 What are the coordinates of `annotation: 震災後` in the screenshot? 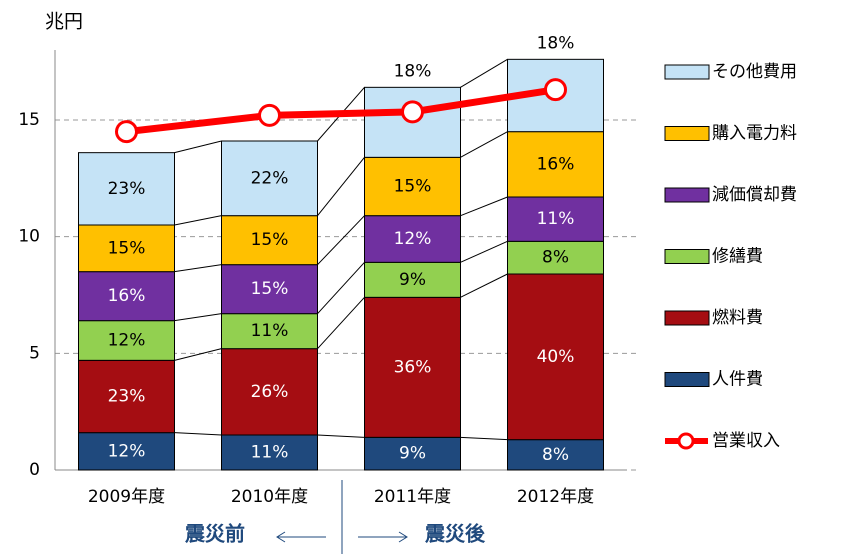 It's located at (455, 534).